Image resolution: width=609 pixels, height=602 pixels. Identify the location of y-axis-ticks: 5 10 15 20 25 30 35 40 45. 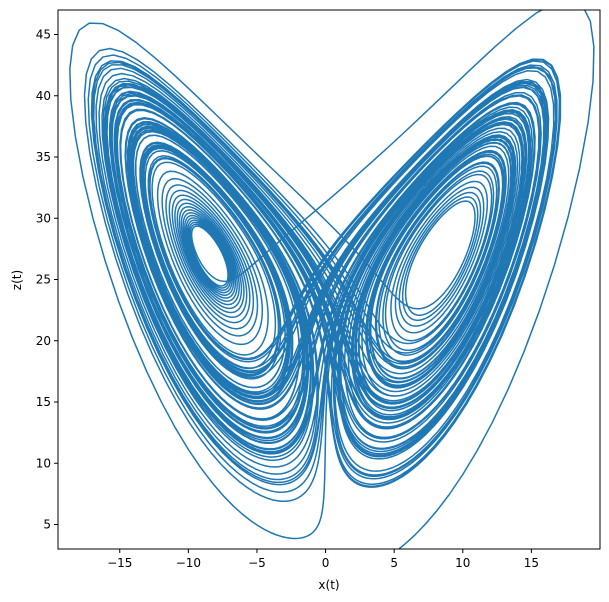
(47, 280).